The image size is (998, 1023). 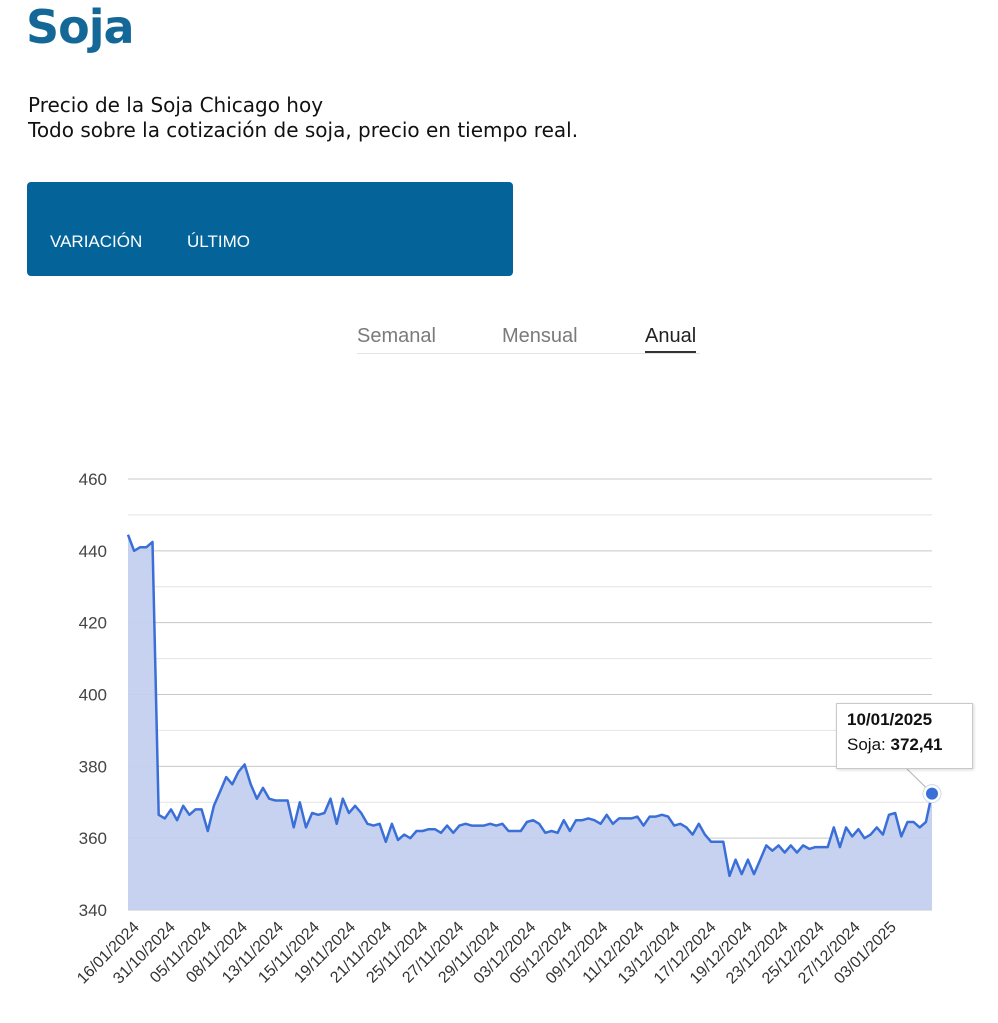 I want to click on highlight-point, so click(x=932, y=793).